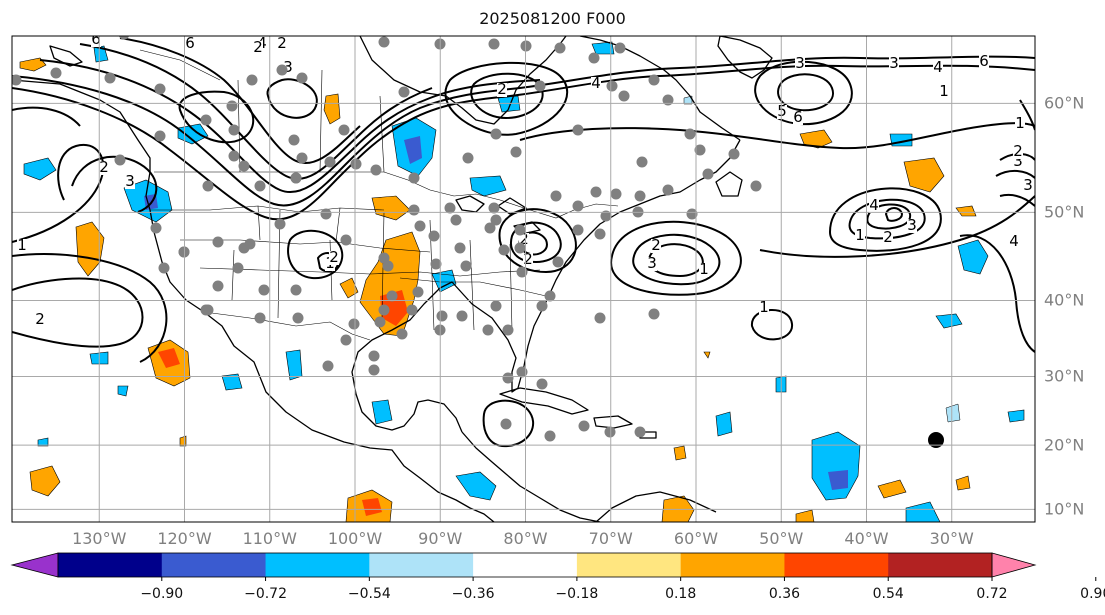 Image resolution: width=1105 pixels, height=615 pixels. Describe the element at coordinates (984, 61) in the screenshot. I see `contour-label: 6` at that location.